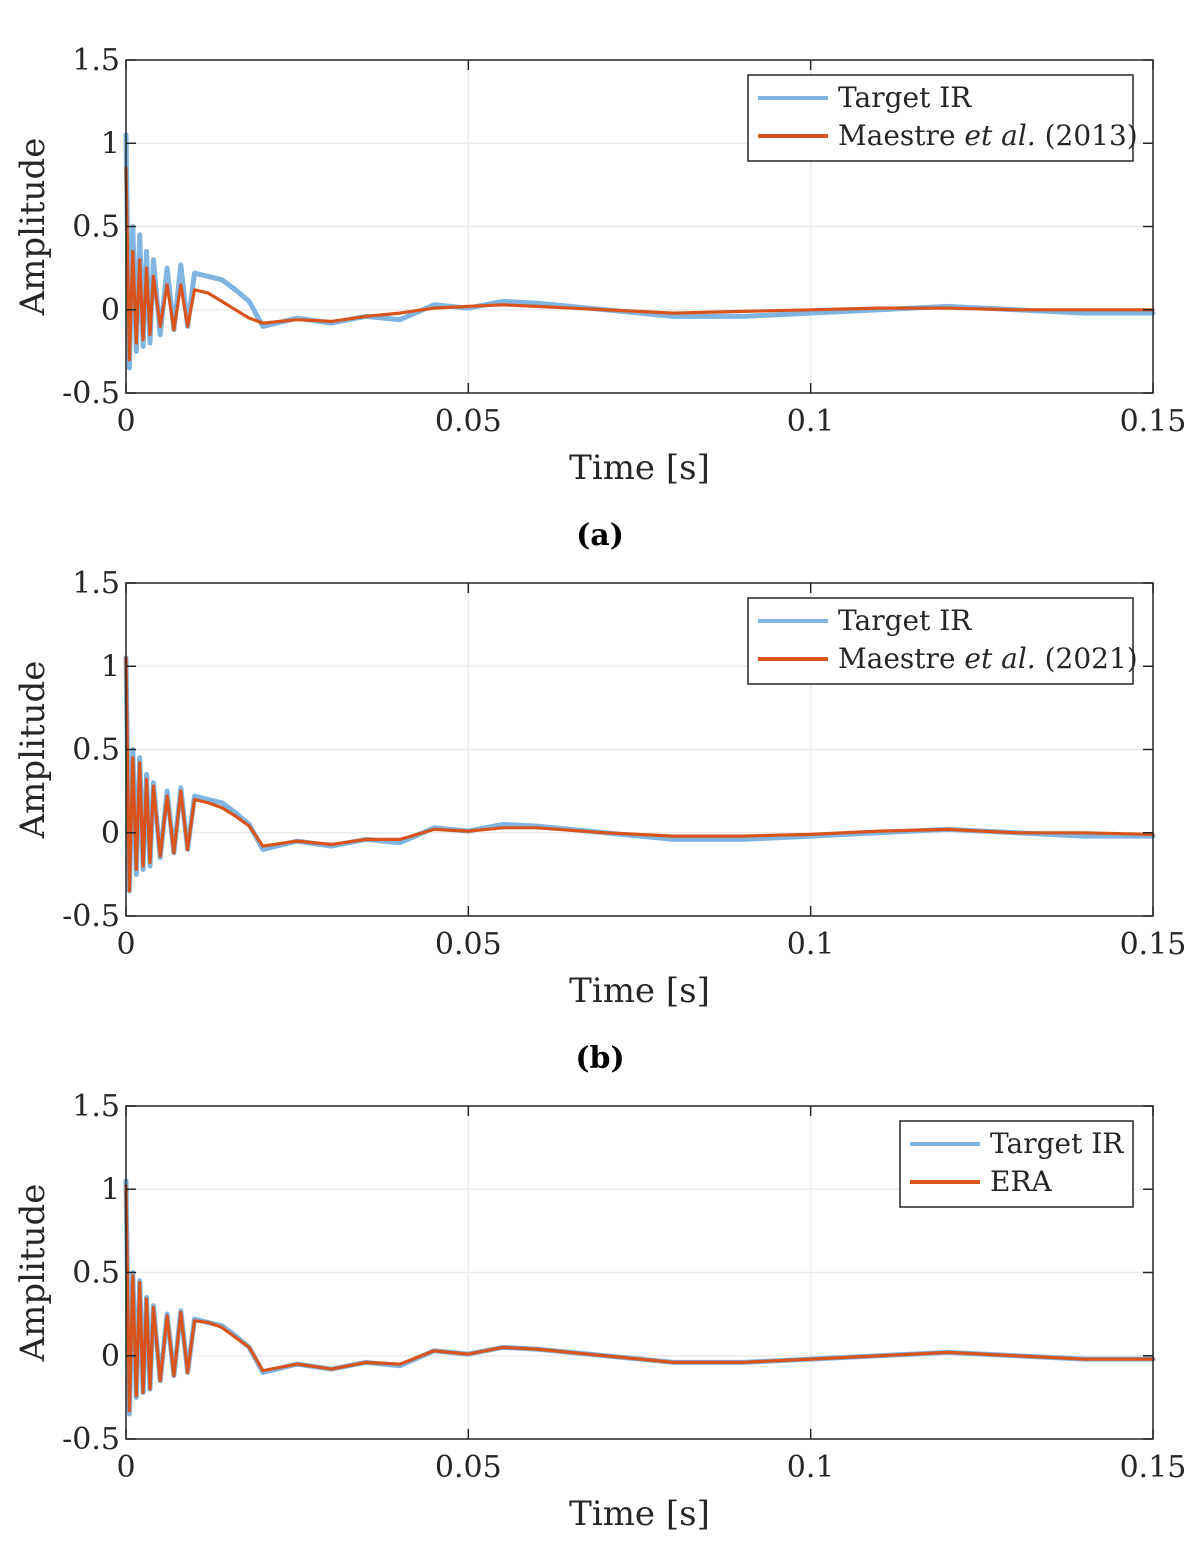  I want to click on series-line-target-ir, so click(639, 251).